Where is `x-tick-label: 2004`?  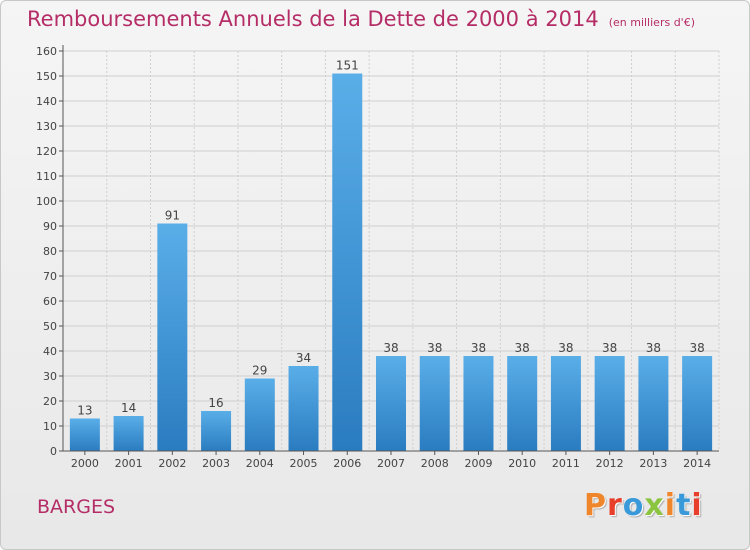
x-tick-label: 2004 is located at coordinates (260, 463).